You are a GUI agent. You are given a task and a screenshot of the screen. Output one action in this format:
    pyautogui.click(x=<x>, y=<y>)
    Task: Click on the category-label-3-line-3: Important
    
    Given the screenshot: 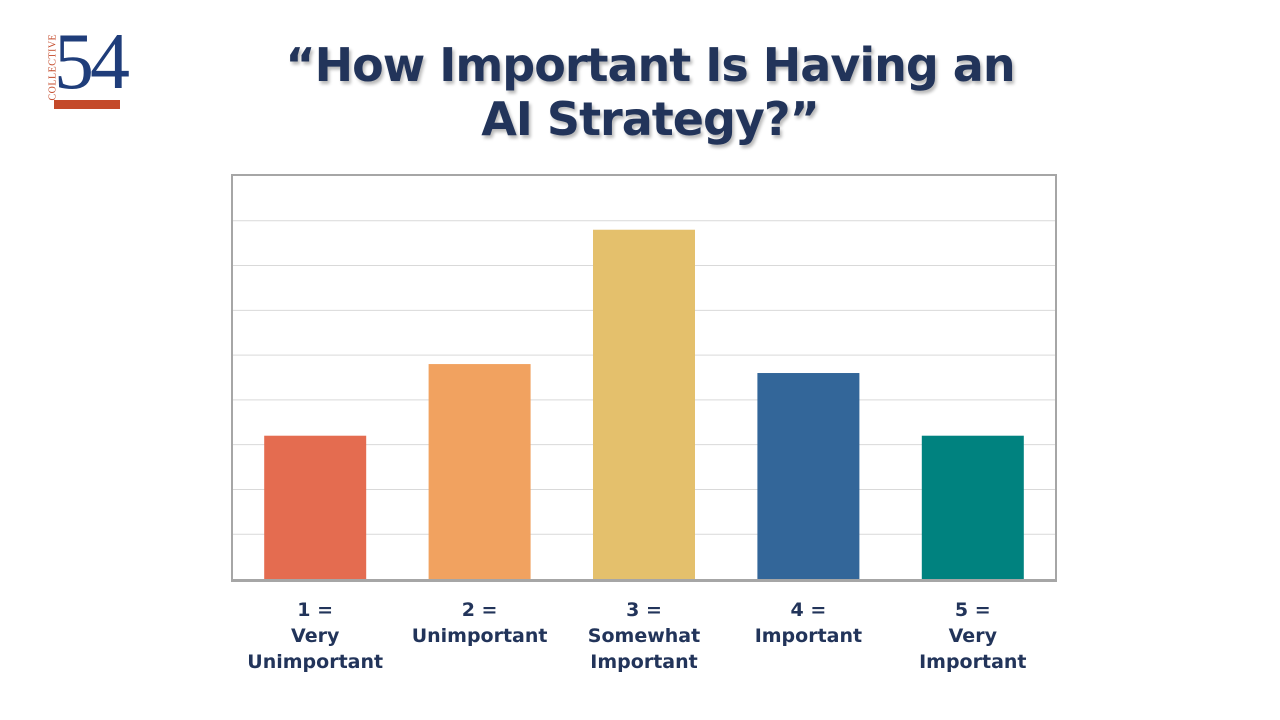 What is the action you would take?
    pyautogui.click(x=644, y=662)
    